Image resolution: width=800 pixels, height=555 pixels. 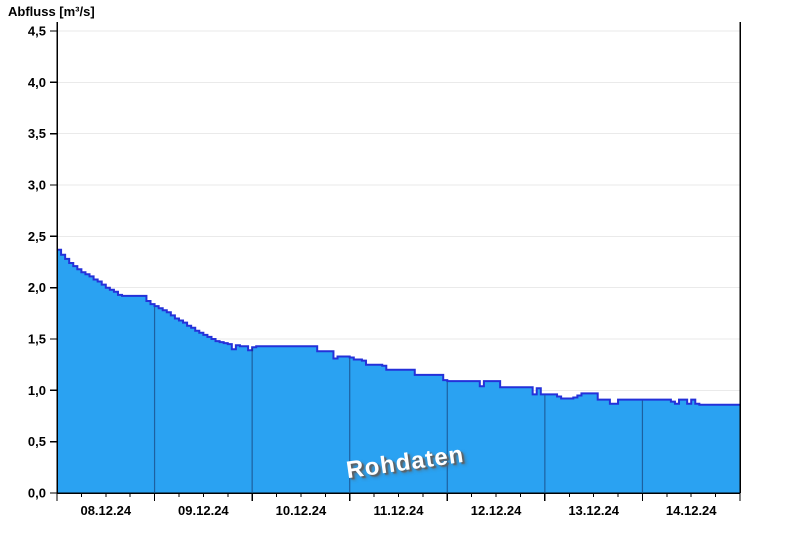 What do you see at coordinates (37, 339) in the screenshot?
I see `y-tick-label: 1,5` at bounding box center [37, 339].